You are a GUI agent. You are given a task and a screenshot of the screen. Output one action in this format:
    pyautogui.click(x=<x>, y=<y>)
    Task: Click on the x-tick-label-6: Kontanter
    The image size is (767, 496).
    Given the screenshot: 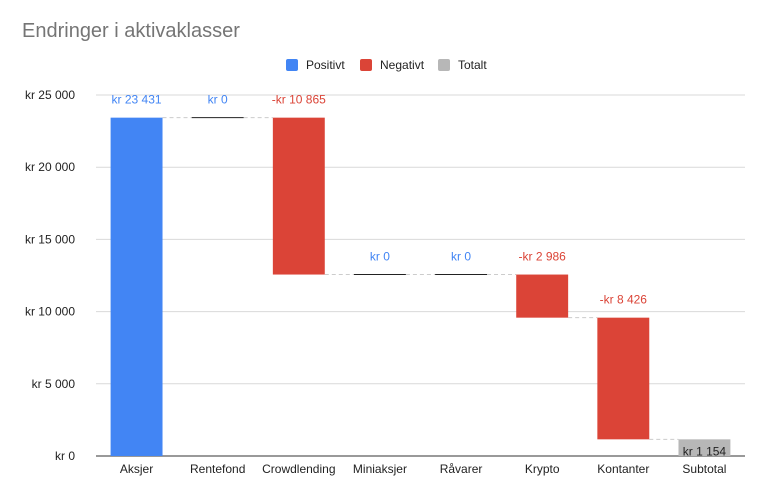 What is the action you would take?
    pyautogui.click(x=623, y=469)
    